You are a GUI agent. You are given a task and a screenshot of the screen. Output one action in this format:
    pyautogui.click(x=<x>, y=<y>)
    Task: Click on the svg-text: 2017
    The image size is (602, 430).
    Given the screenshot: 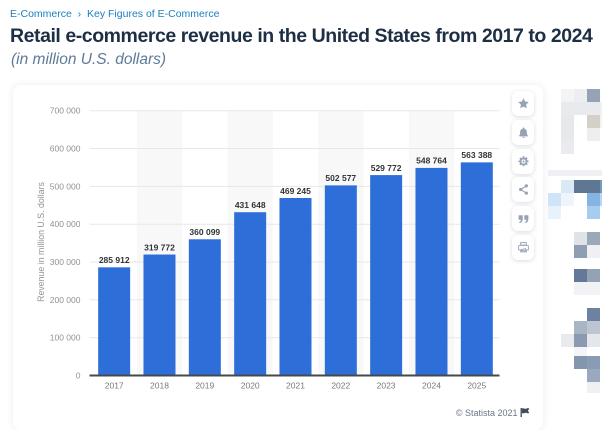 What is the action you would take?
    pyautogui.click(x=114, y=386)
    